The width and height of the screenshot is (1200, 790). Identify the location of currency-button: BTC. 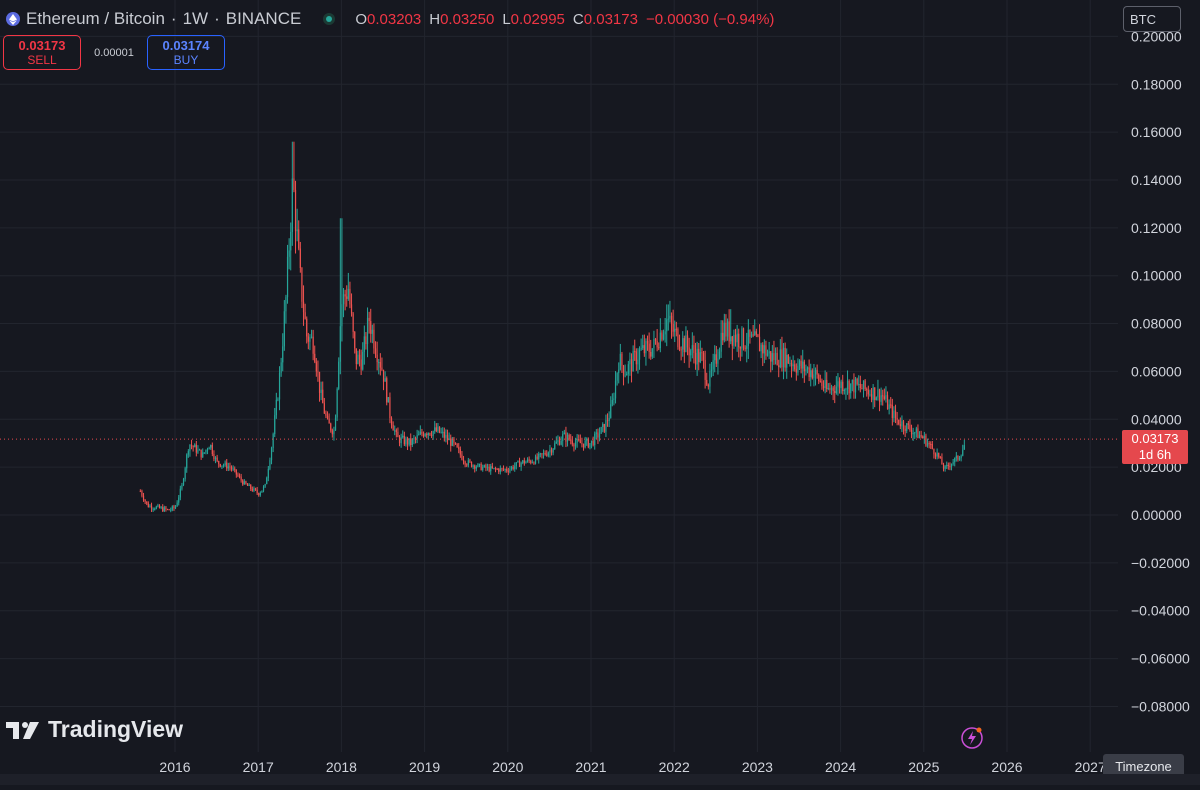
(1152, 19).